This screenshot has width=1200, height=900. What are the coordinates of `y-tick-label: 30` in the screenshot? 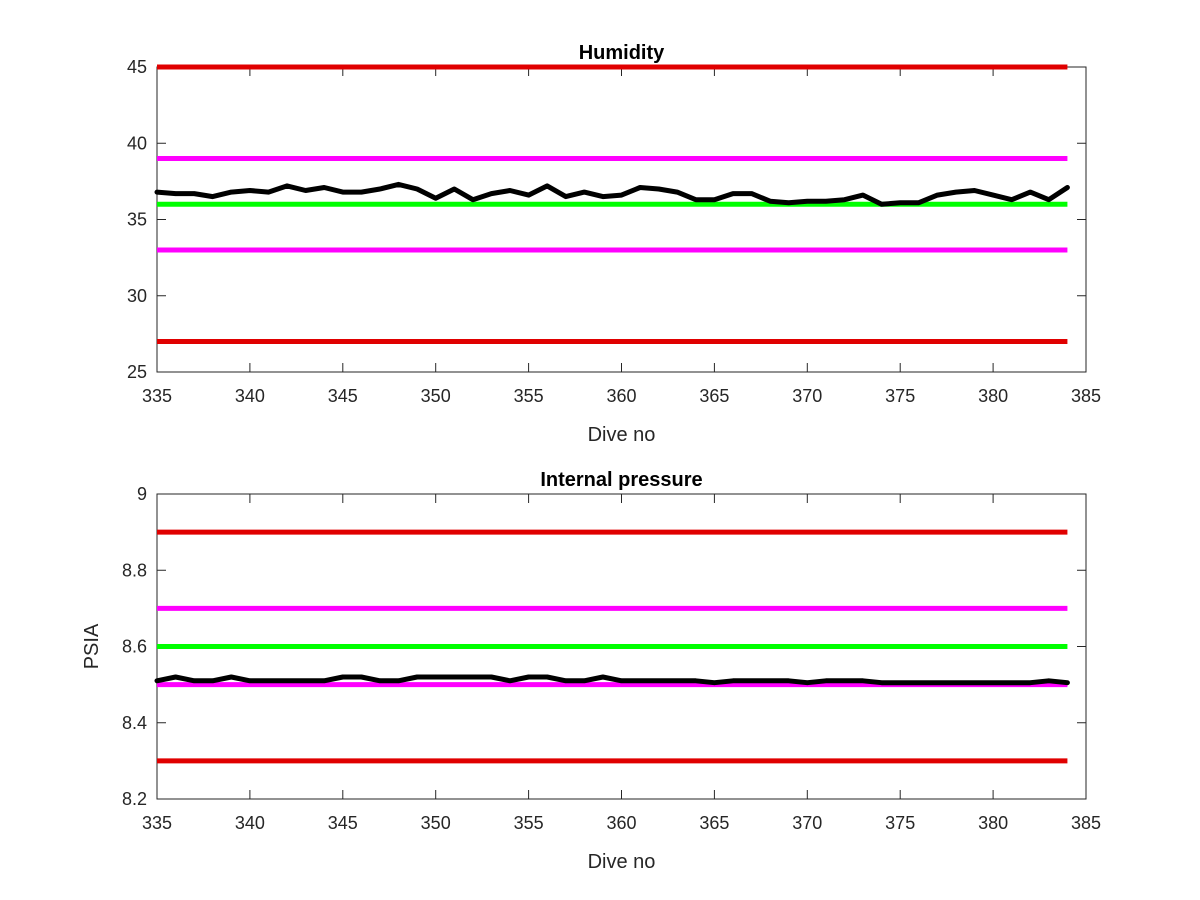 It's located at (137, 296).